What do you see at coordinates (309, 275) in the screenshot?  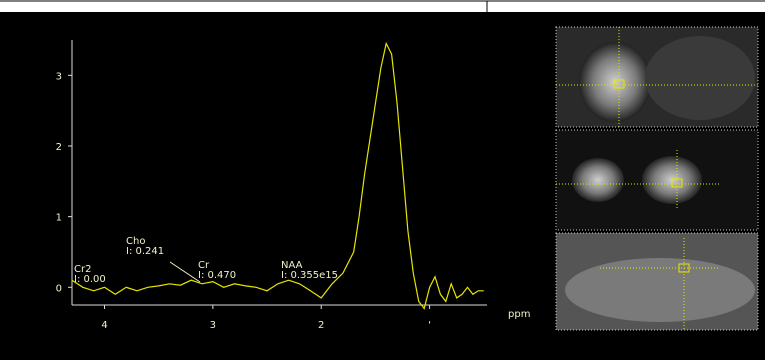 I see `peak-annotation: I: 0.355e15` at bounding box center [309, 275].